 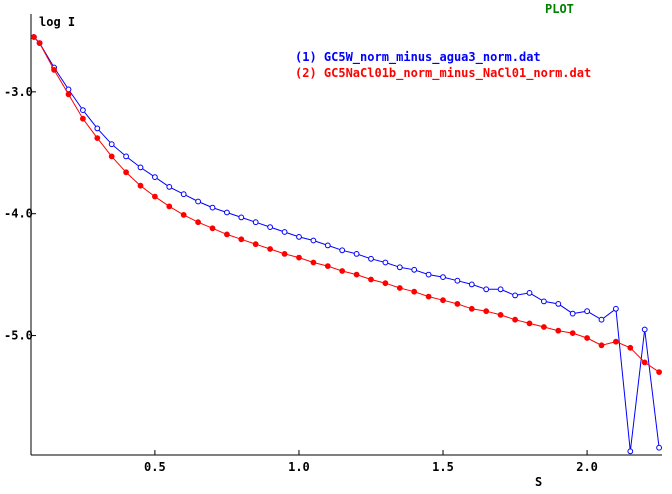 What do you see at coordinates (18, 336) in the screenshot?
I see `y-tick-label: -5.0` at bounding box center [18, 336].